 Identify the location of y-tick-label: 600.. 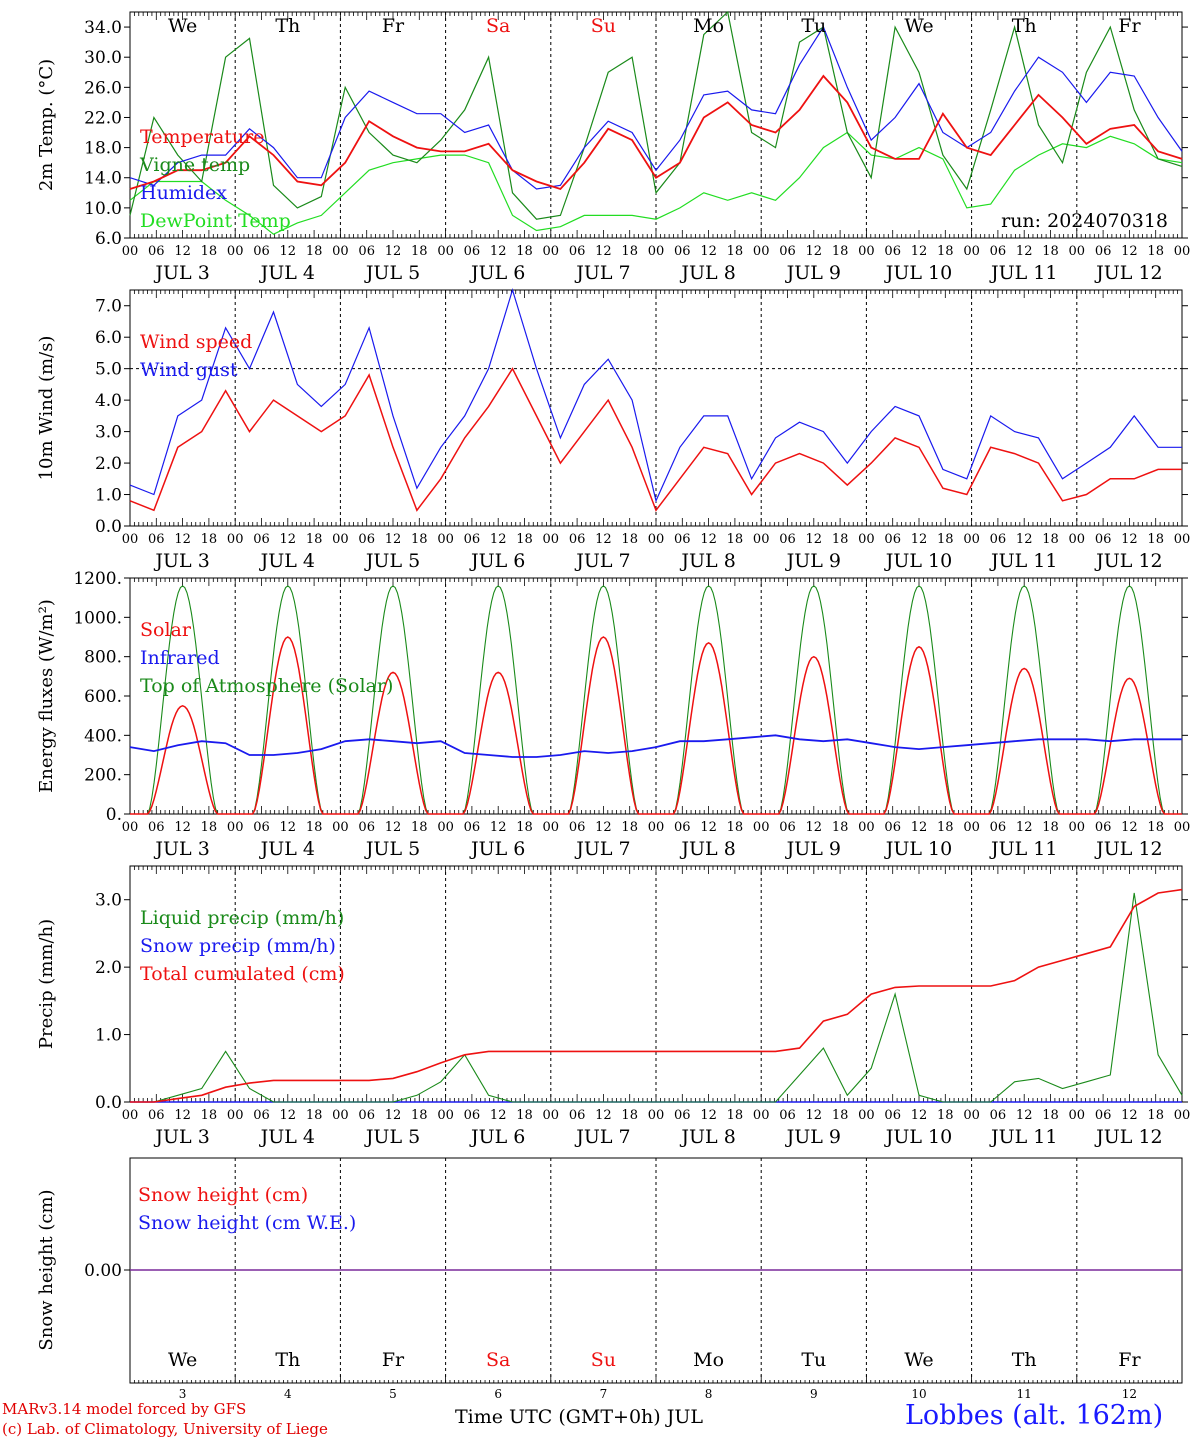
(103, 697).